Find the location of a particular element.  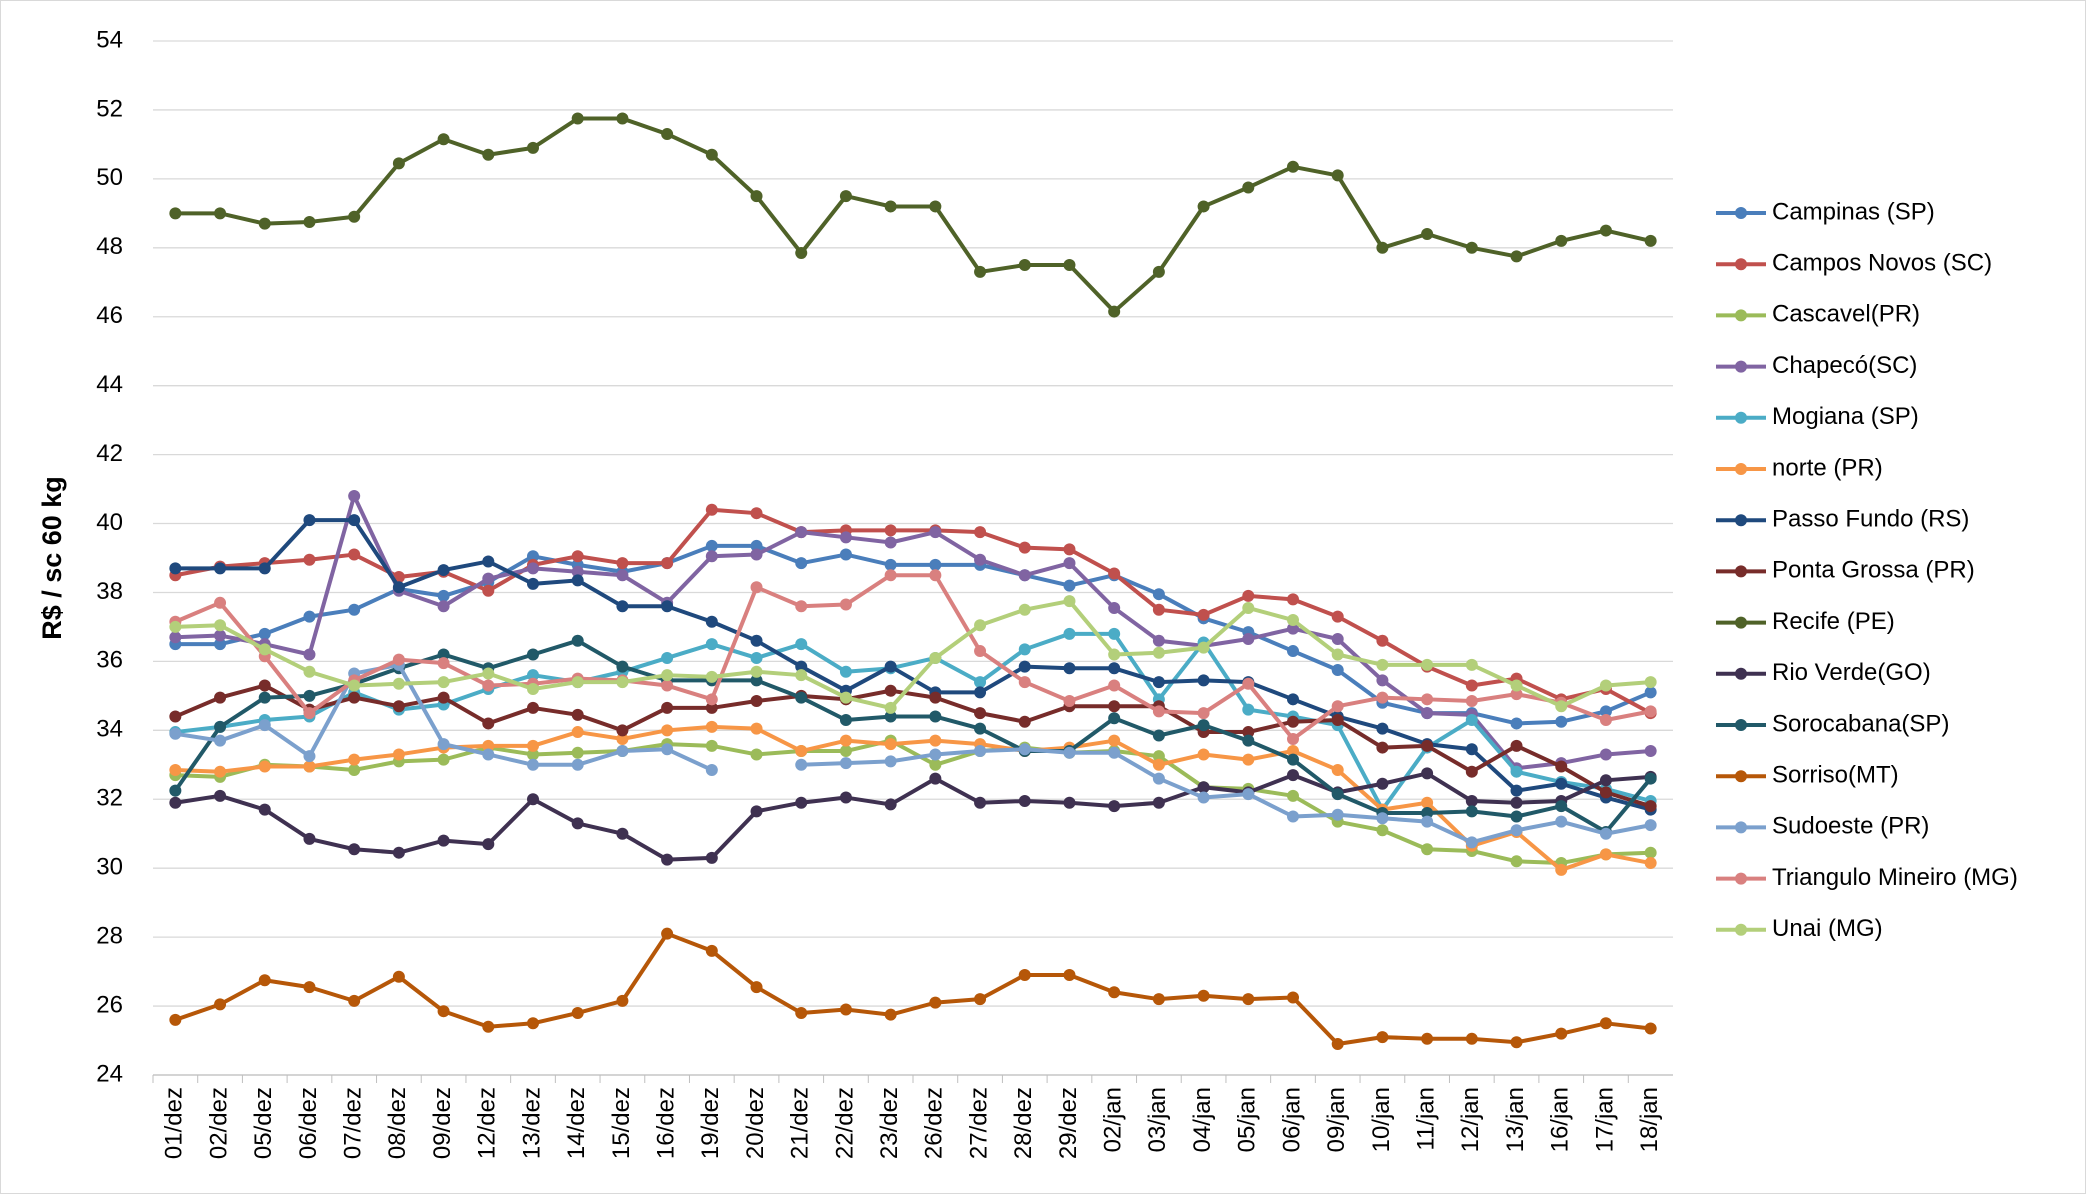

legend-label: Mogiana (SP) is located at coordinates (1845, 416).